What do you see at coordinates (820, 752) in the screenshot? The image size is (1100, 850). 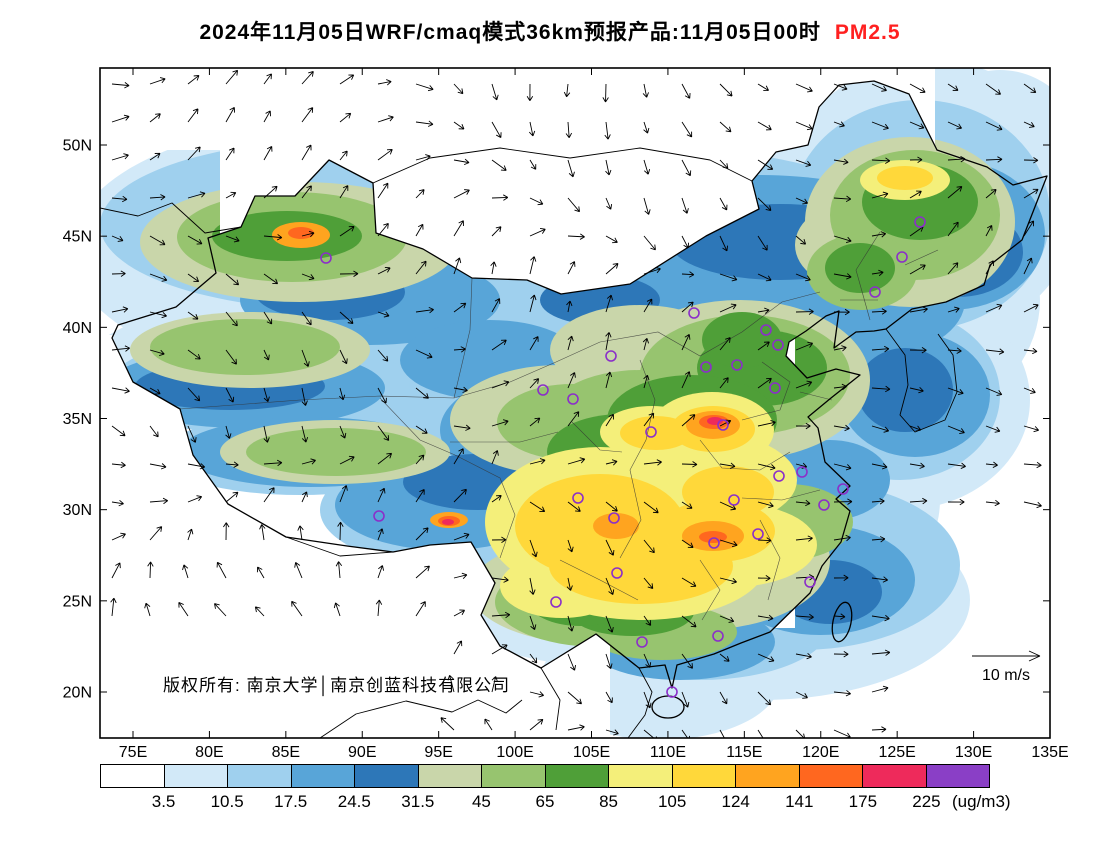 I see `lon-axis-label: 120E` at bounding box center [820, 752].